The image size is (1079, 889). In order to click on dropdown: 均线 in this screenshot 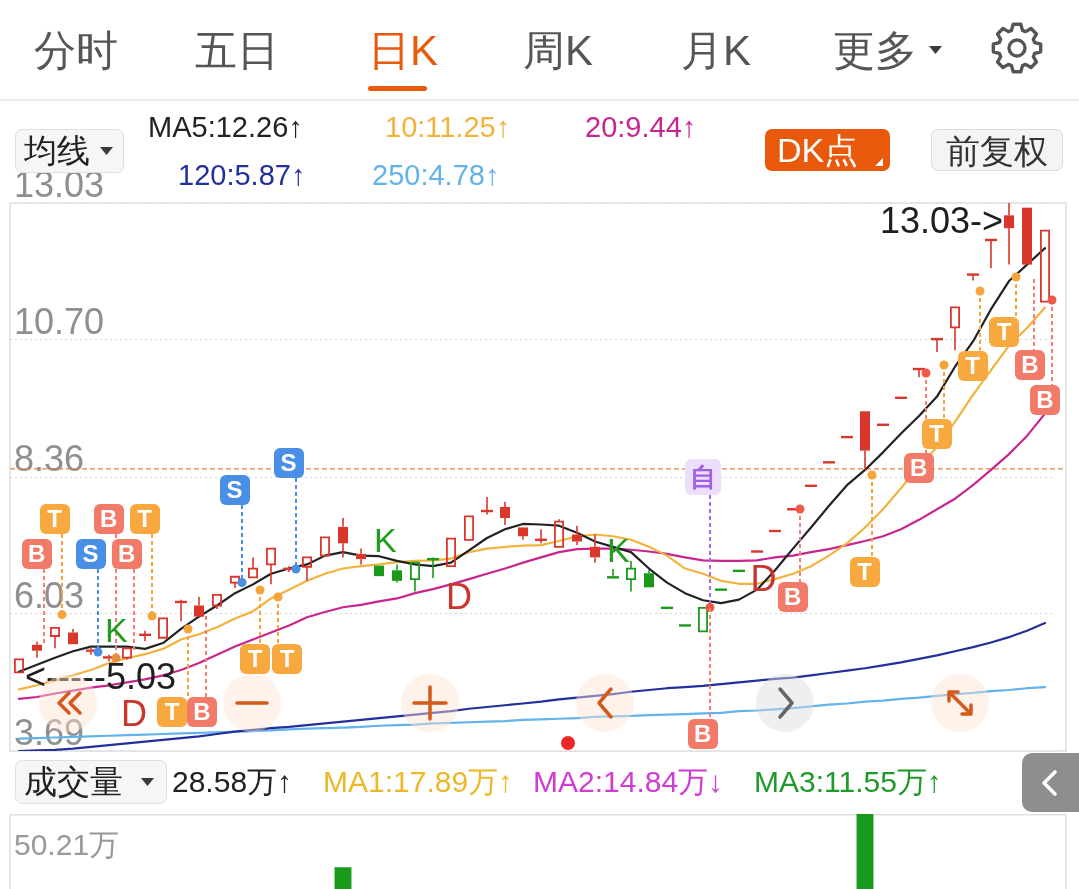, I will do `click(69, 151)`.